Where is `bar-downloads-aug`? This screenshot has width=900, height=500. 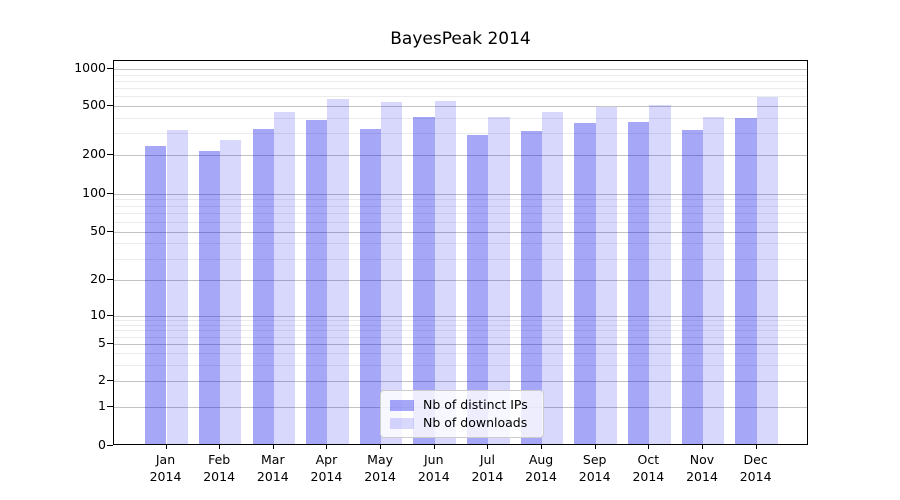 bar-downloads-aug is located at coordinates (553, 277).